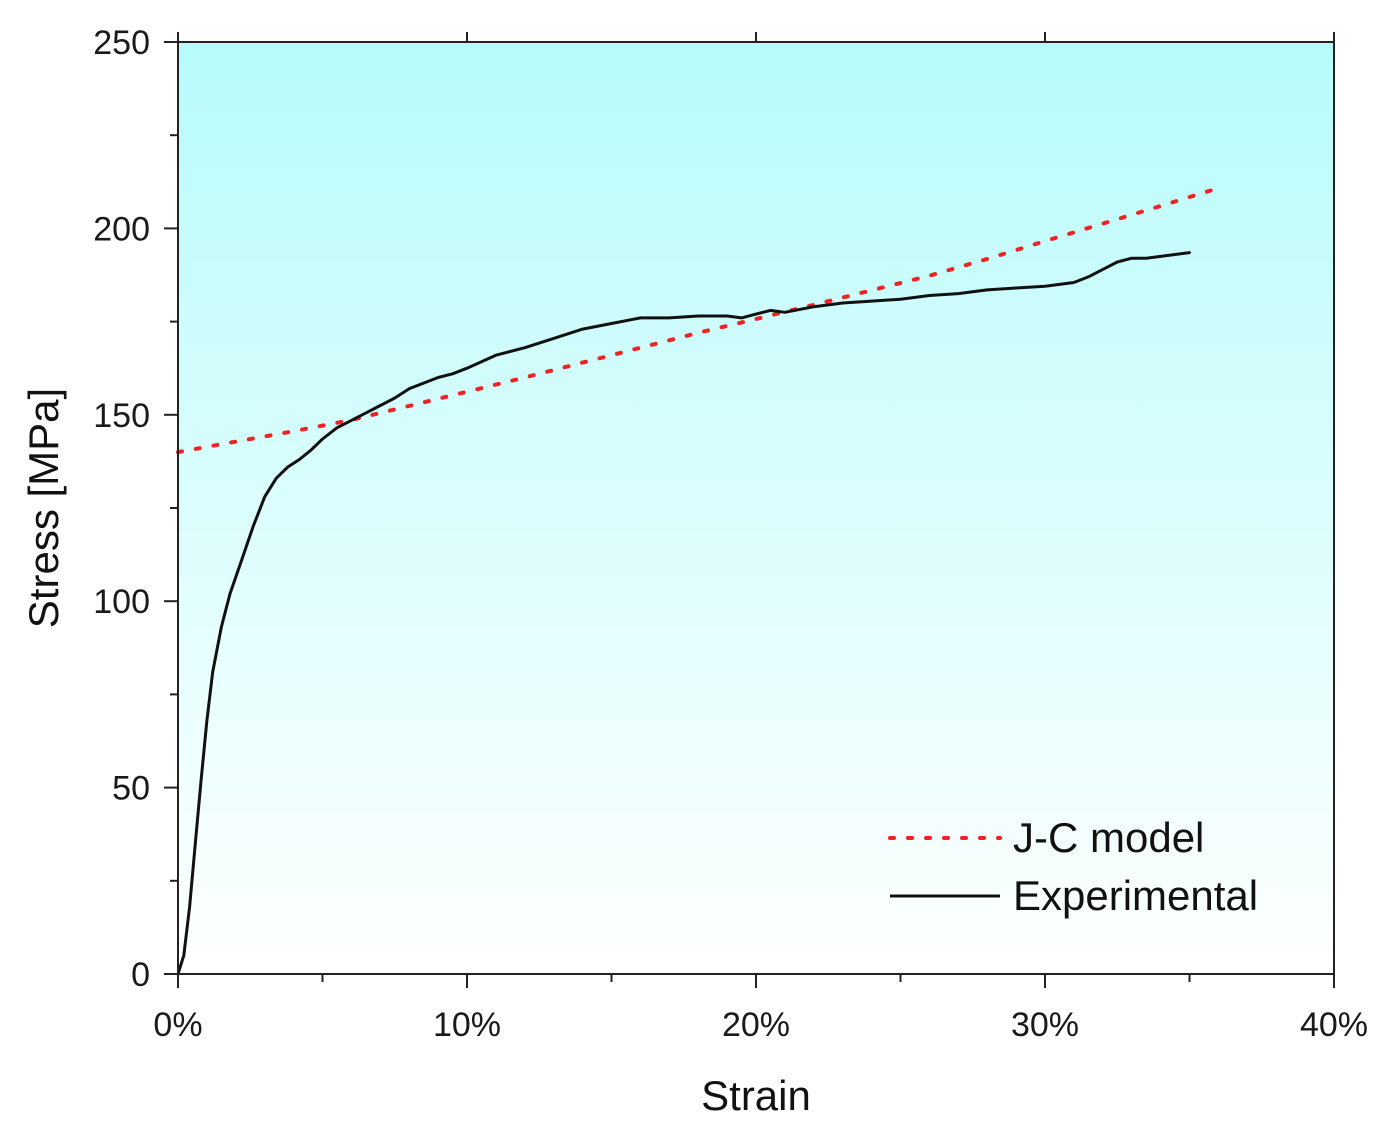 The height and width of the screenshot is (1142, 1383). I want to click on y-tick-label: 100, so click(121, 602).